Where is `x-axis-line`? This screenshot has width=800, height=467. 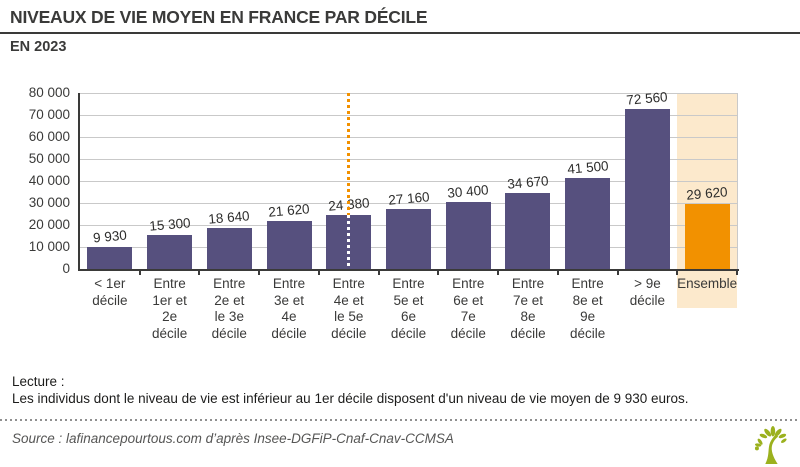
x-axis-line is located at coordinates (408, 270).